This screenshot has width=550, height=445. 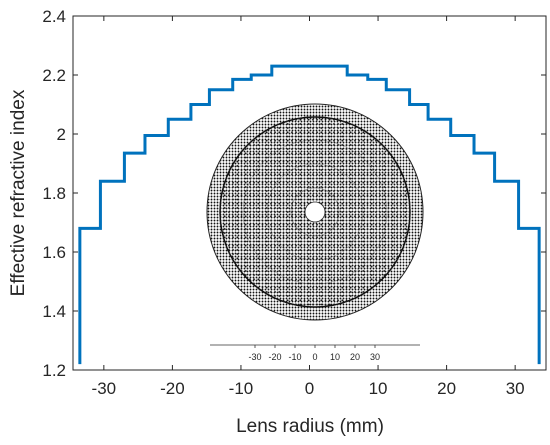 I want to click on y-tick-label: 2.2, so click(x=54, y=75).